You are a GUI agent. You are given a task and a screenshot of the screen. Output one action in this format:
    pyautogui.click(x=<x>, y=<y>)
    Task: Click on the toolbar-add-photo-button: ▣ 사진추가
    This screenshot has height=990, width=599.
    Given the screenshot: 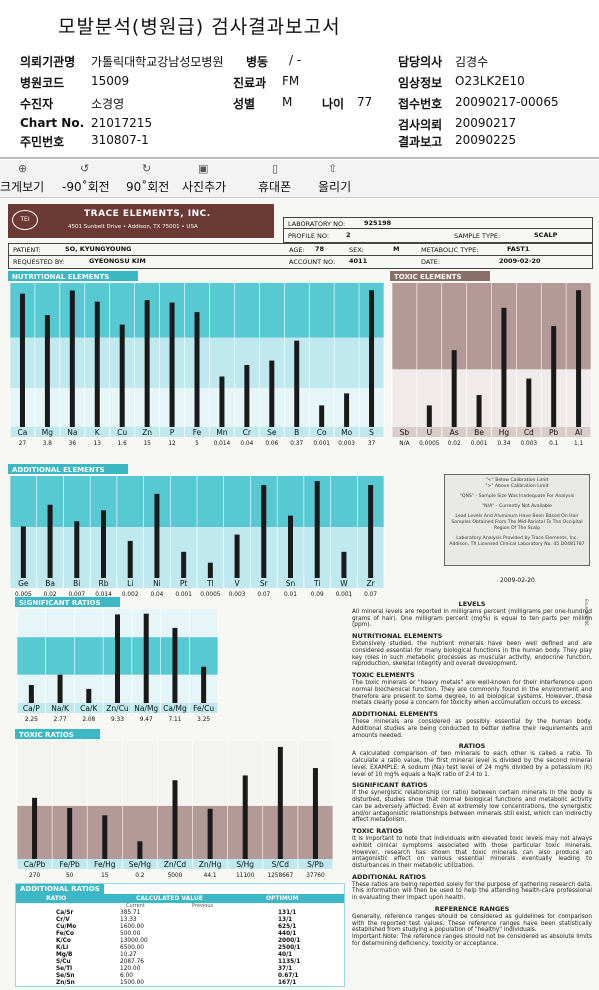 What is the action you would take?
    pyautogui.click(x=208, y=179)
    